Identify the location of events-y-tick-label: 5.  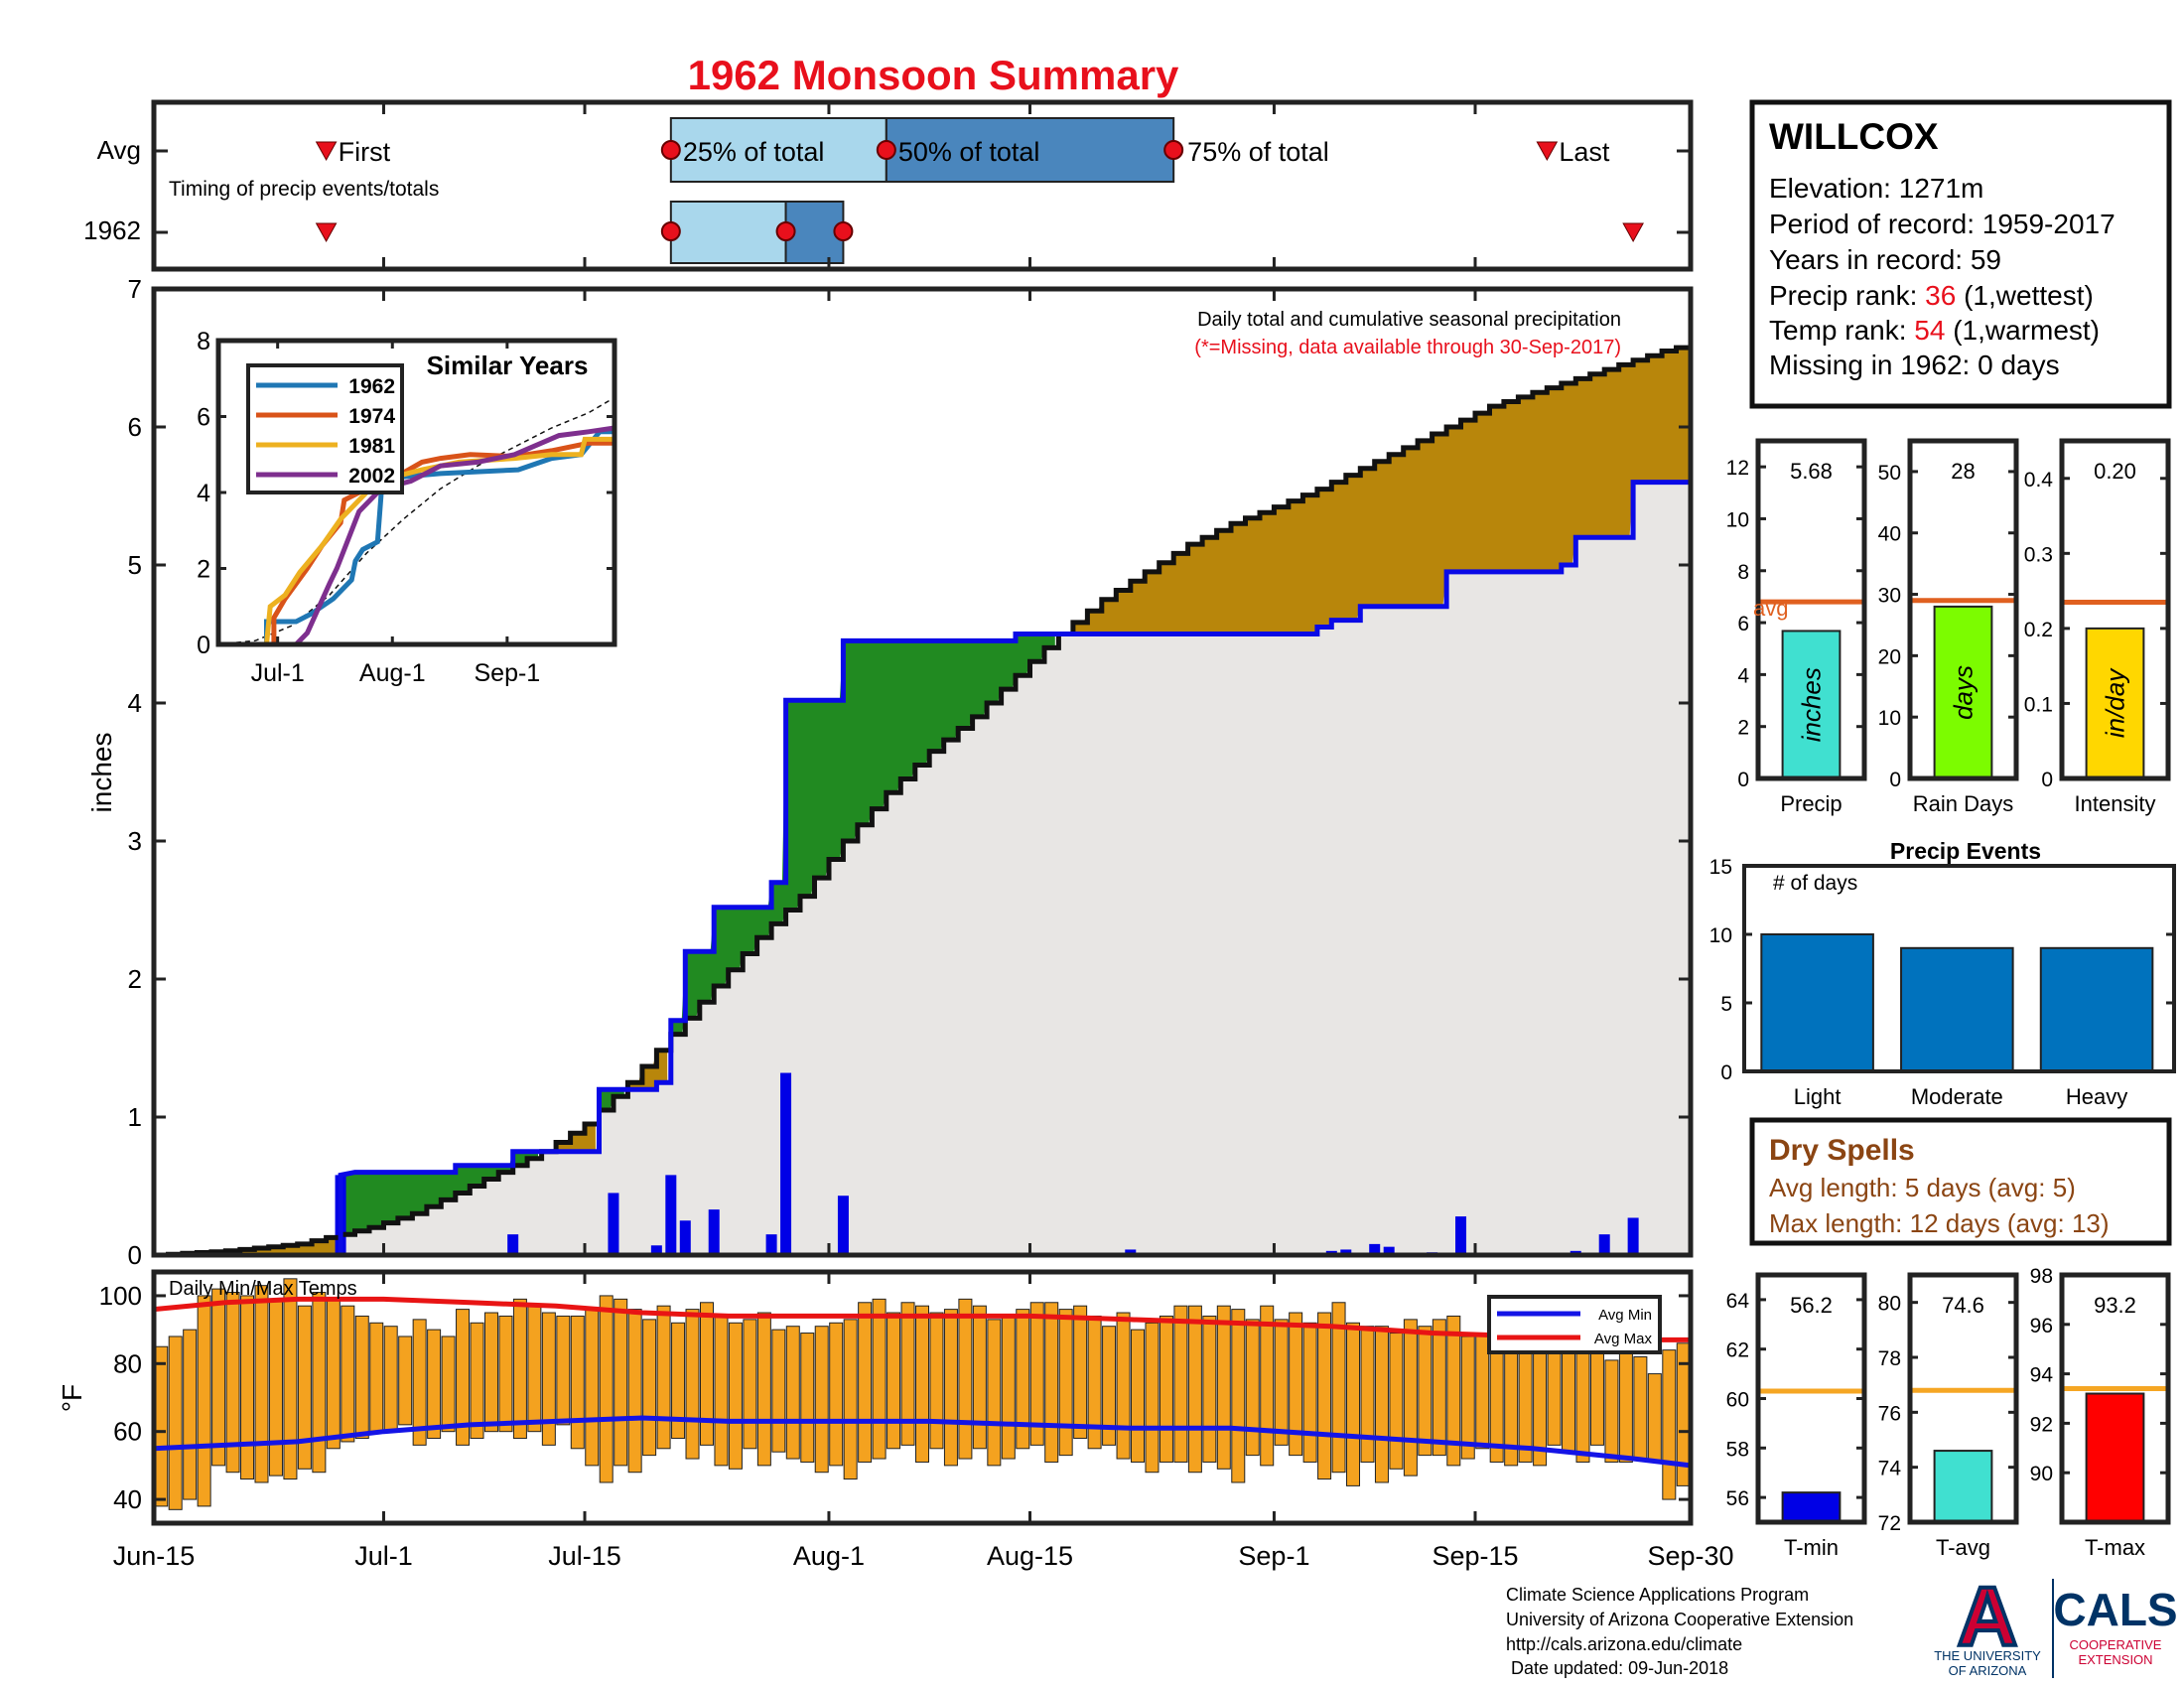
(1726, 1004).